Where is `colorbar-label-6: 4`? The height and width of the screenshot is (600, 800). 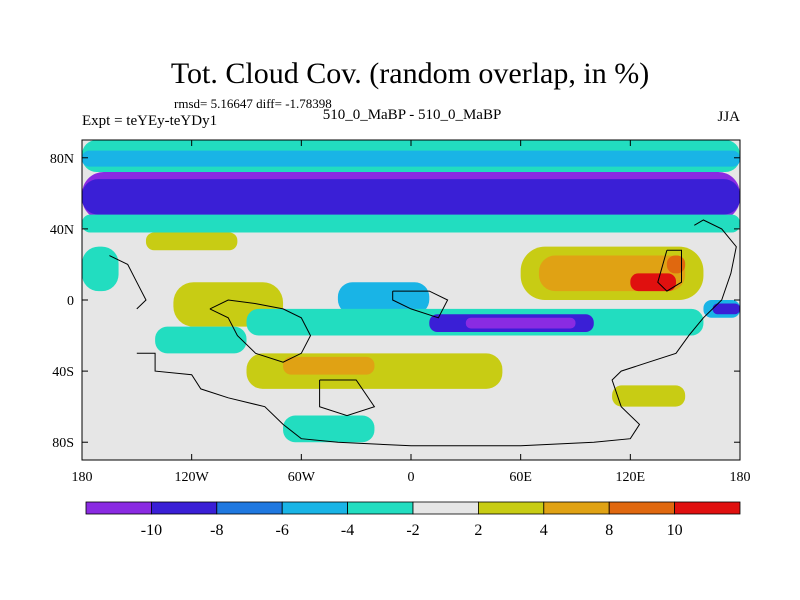 colorbar-label-6: 4 is located at coordinates (544, 530).